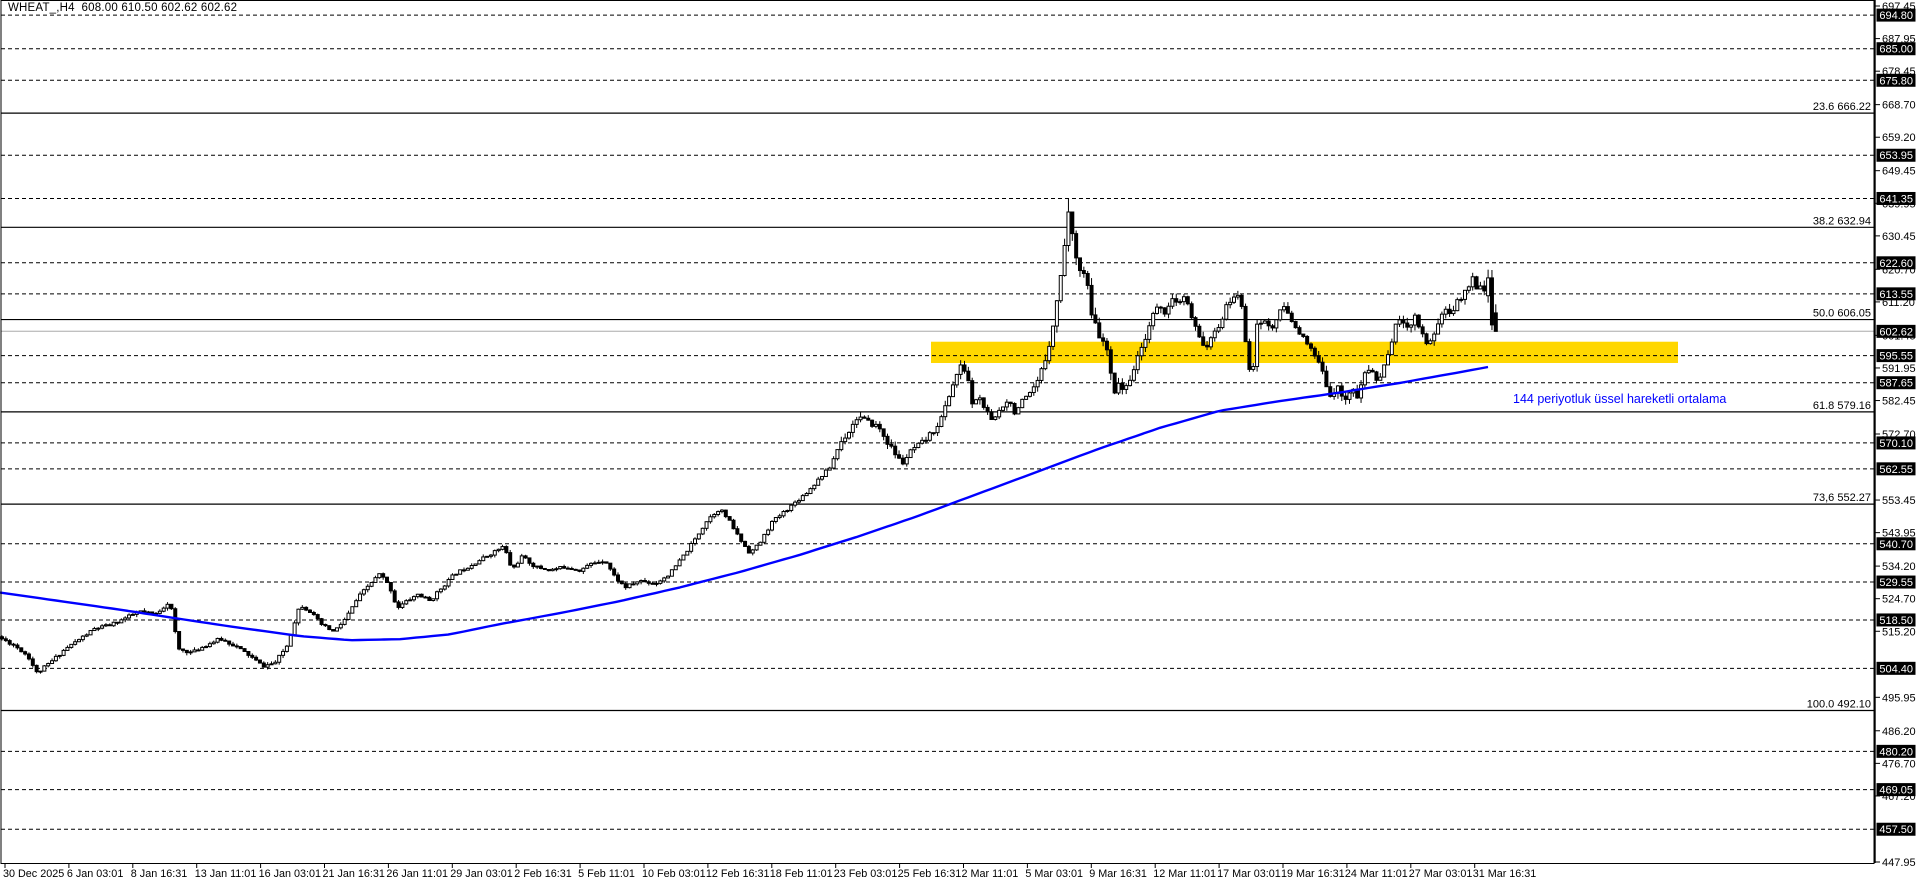 The width and height of the screenshot is (1916, 888). I want to click on time-tick-label: 8 Jan 16:31, so click(159, 874).